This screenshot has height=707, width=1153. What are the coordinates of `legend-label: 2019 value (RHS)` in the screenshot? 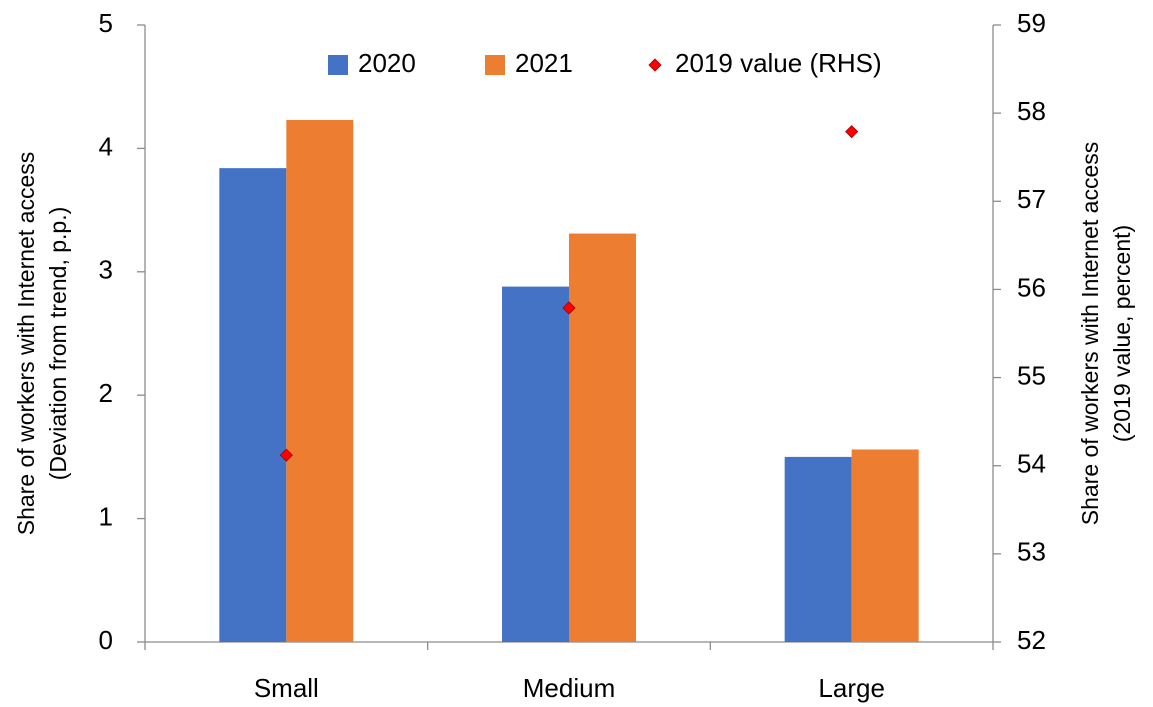 It's located at (778, 63).